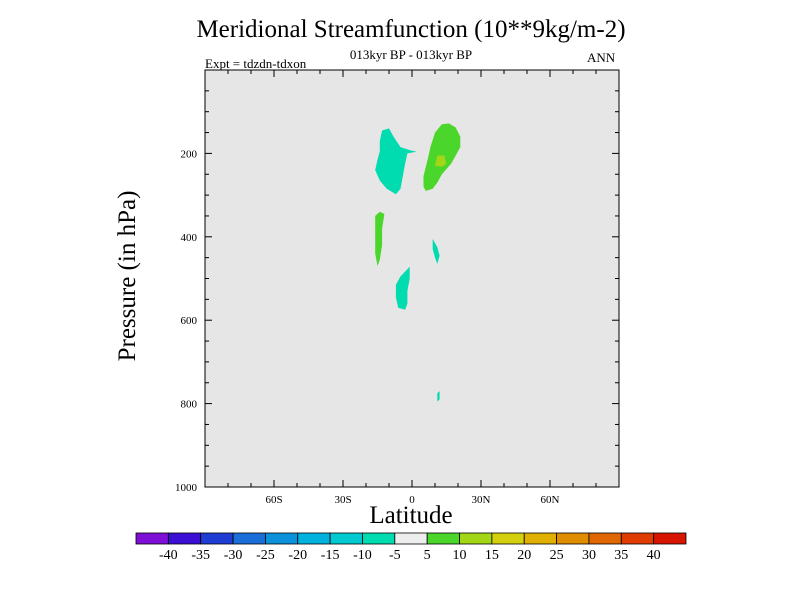 The height and width of the screenshot is (600, 800). What do you see at coordinates (189, 154) in the screenshot?
I see `y-tick-label: 200` at bounding box center [189, 154].